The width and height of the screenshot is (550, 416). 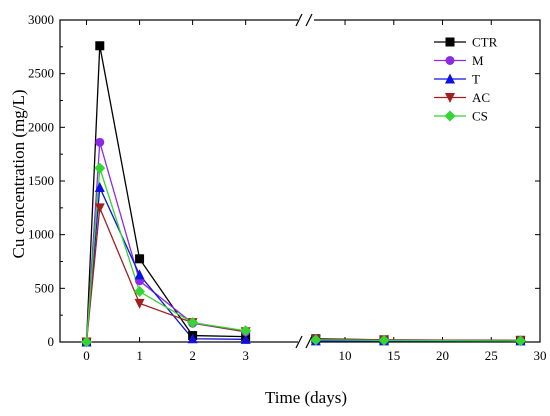 I want to click on x-tick-label: 3, so click(x=245, y=355).